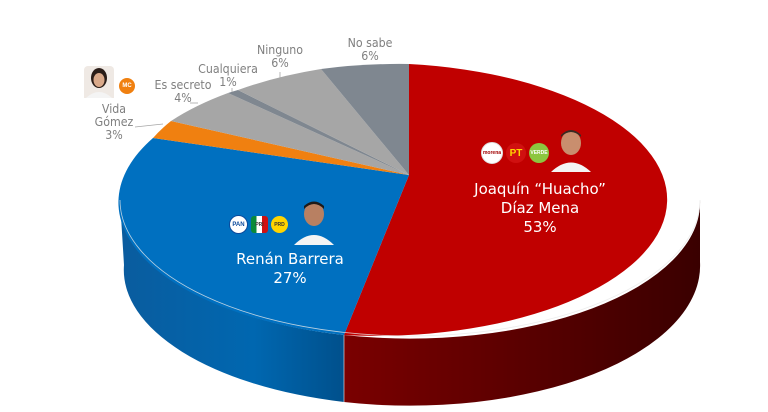  What do you see at coordinates (231, 301) in the screenshot?
I see `side-renan-barrera` at bounding box center [231, 301].